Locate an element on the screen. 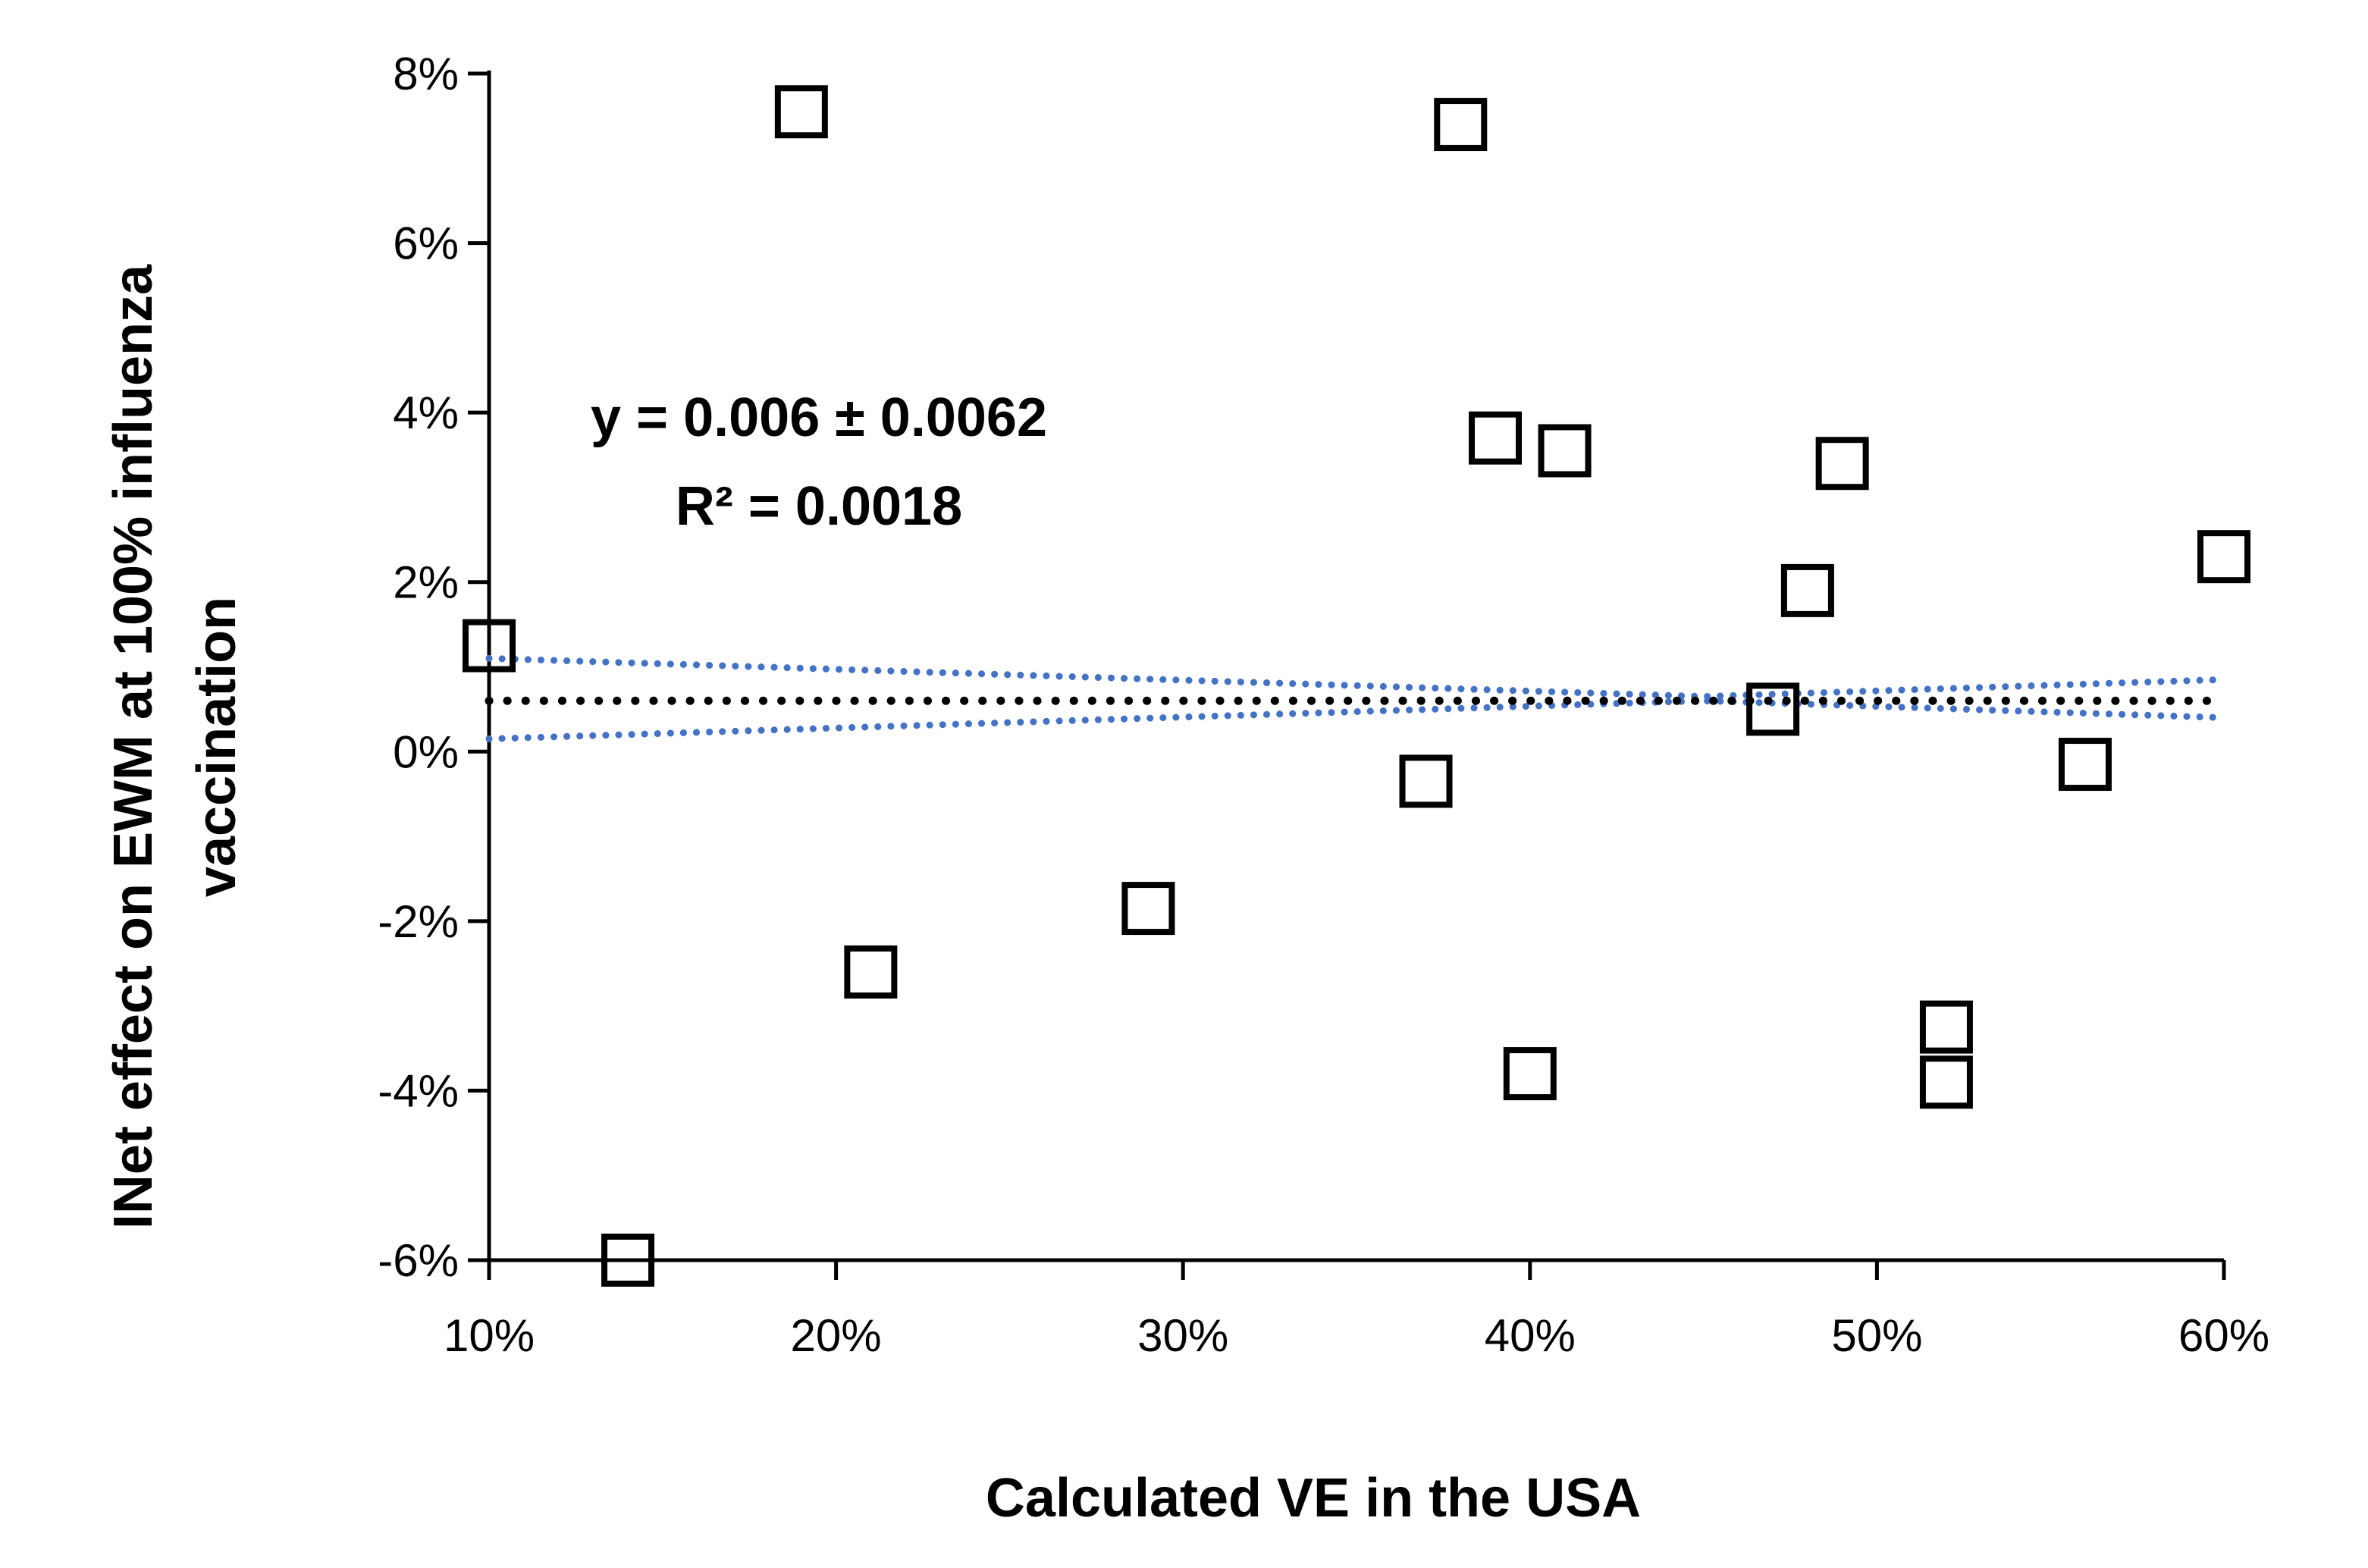 This screenshot has height=1568, width=2368. confidence-band is located at coordinates (1356, 699).